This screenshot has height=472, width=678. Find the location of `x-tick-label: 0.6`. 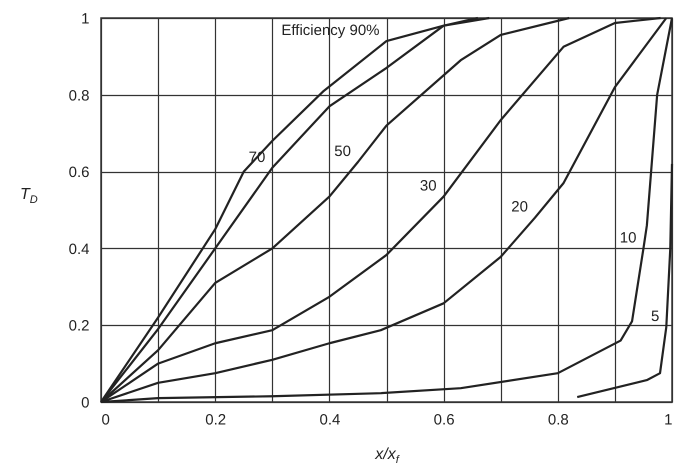

x-tick-label: 0.6 is located at coordinates (444, 420).